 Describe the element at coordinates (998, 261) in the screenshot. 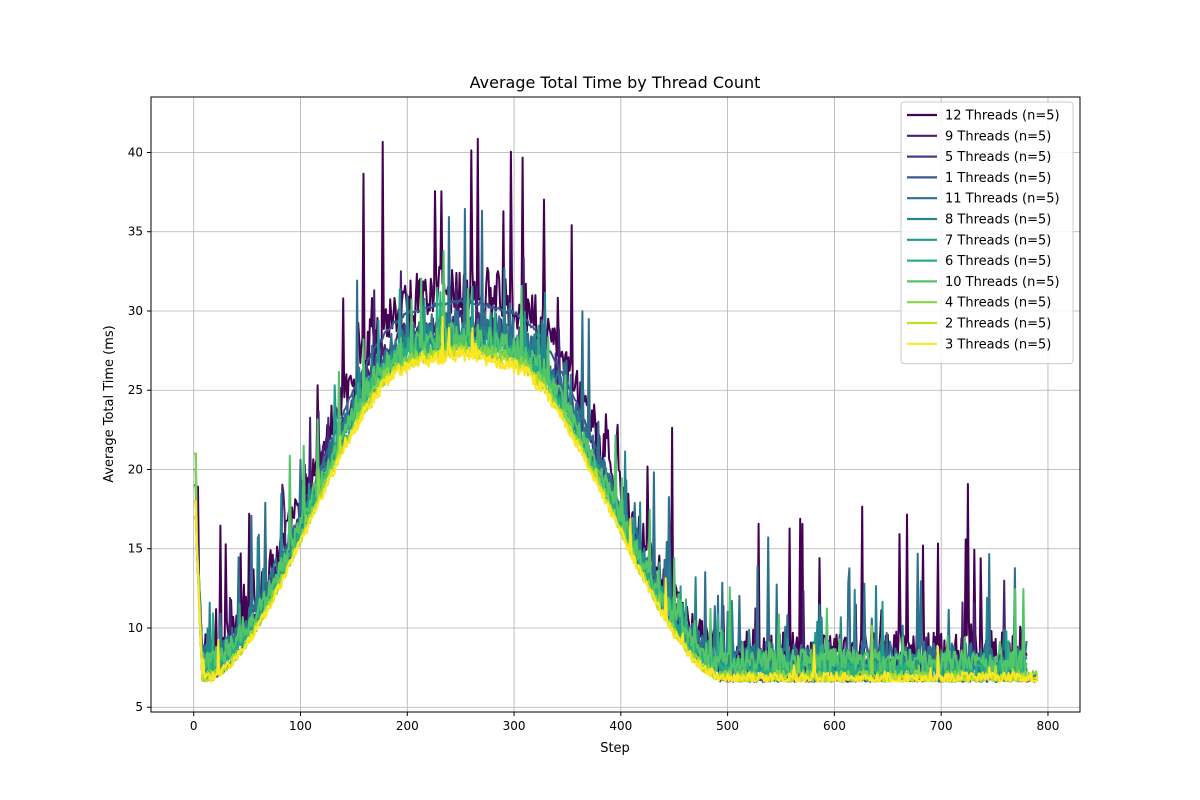

I see `legend-entry: 6 Threads (n=5)` at that location.